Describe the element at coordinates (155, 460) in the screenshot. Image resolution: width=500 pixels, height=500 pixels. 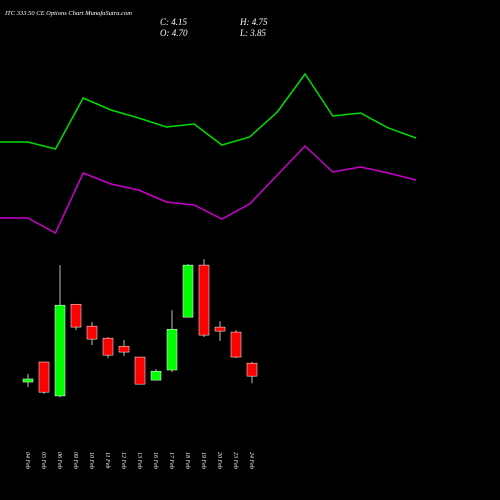
I see `x-tick-label: 16 Feb` at that location.